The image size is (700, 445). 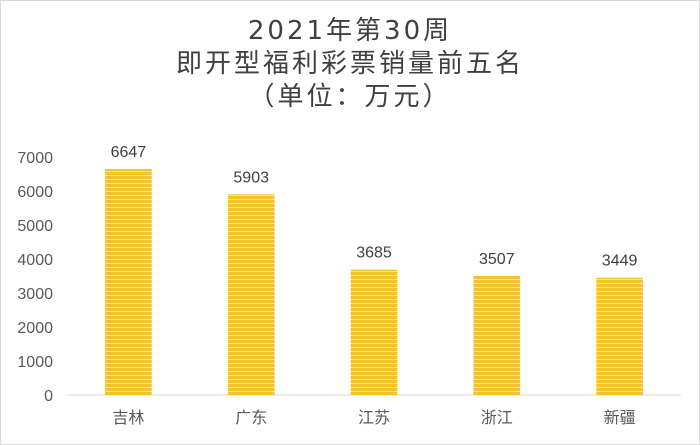 What do you see at coordinates (35, 328) in the screenshot?
I see `y-tick-label: 2000` at bounding box center [35, 328].